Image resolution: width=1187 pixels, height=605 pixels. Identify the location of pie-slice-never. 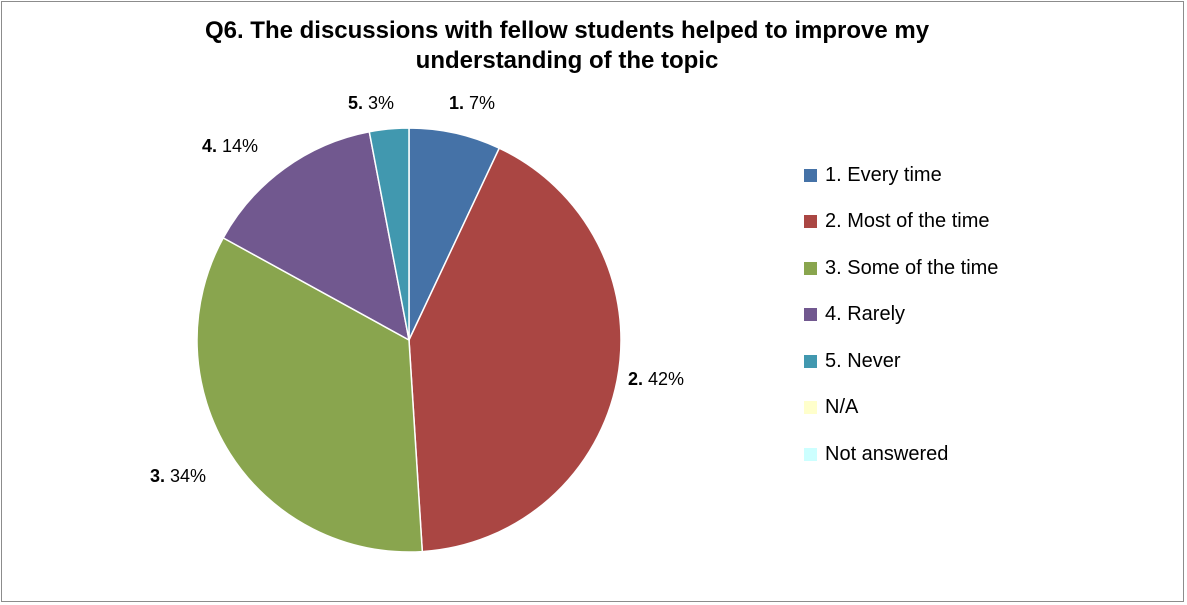
(389, 234).